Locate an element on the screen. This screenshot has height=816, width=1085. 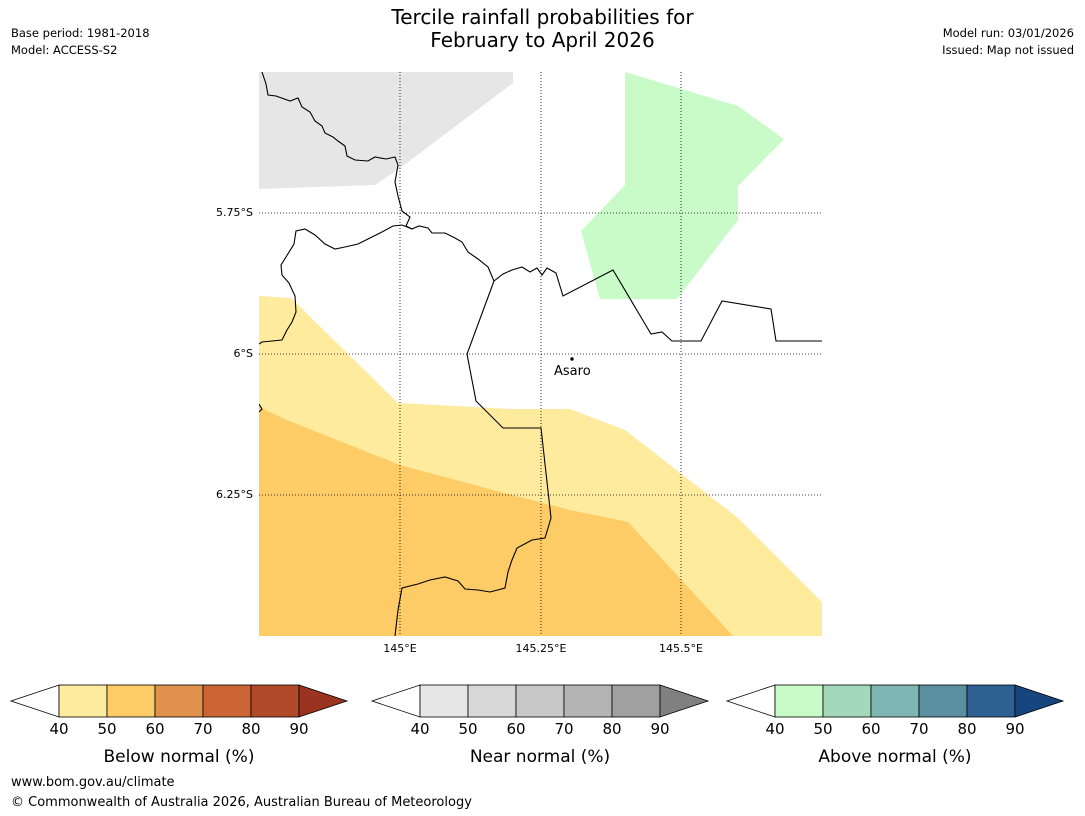
legend-above-label: Above normal (%) is located at coordinates (894, 757).